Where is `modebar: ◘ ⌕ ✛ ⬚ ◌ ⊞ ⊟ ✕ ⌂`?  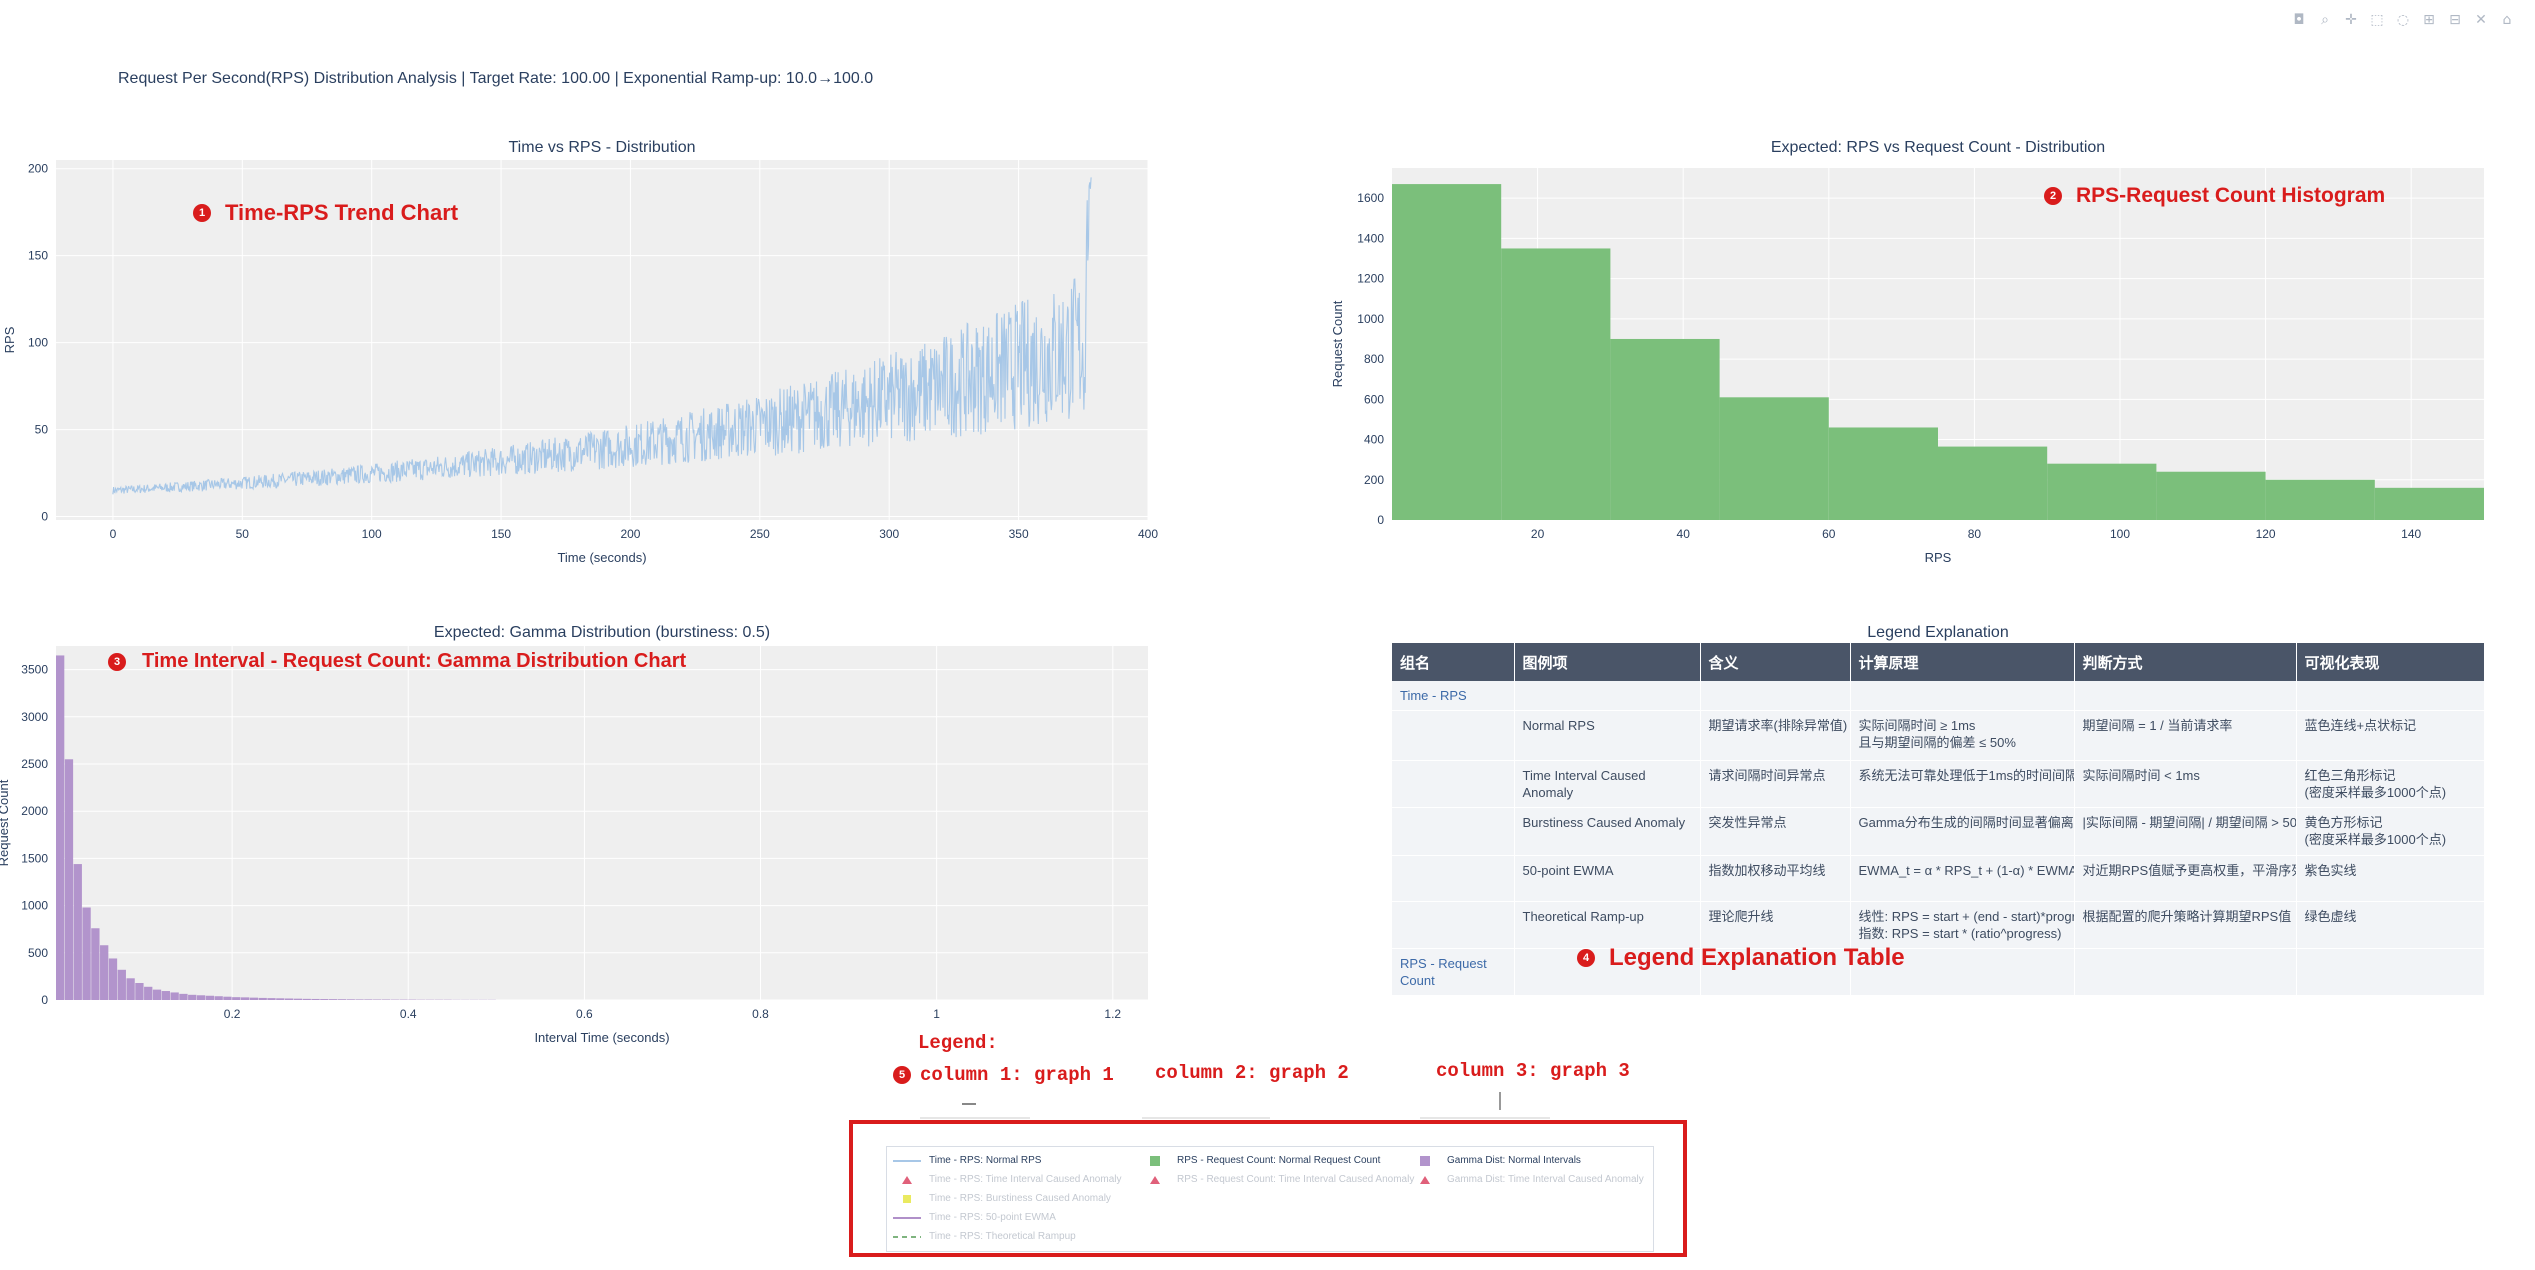 modebar: ◘ ⌕ ✛ ⬚ ◌ ⊞ ⊟ ✕ ⌂ is located at coordinates (2403, 20).